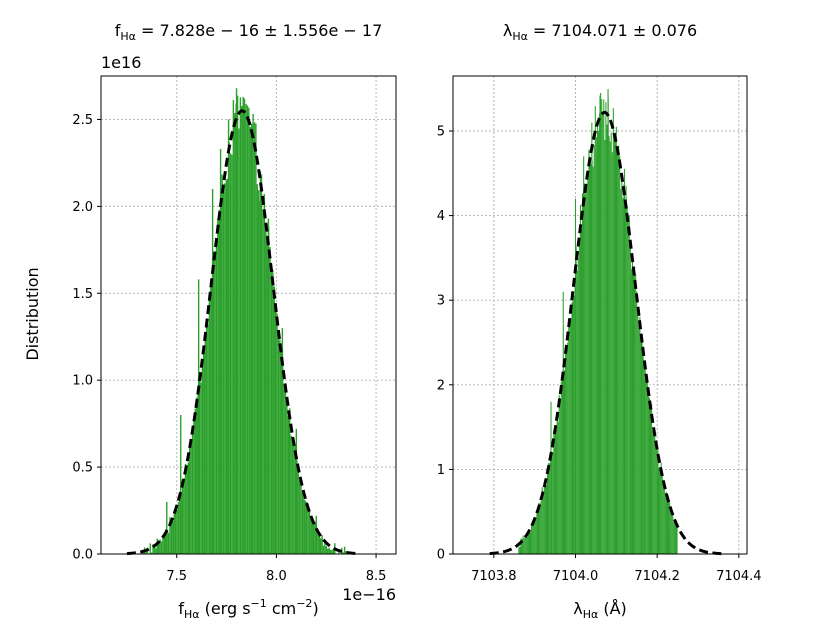  I want to click on y-tick-label: 1, so click(441, 470).